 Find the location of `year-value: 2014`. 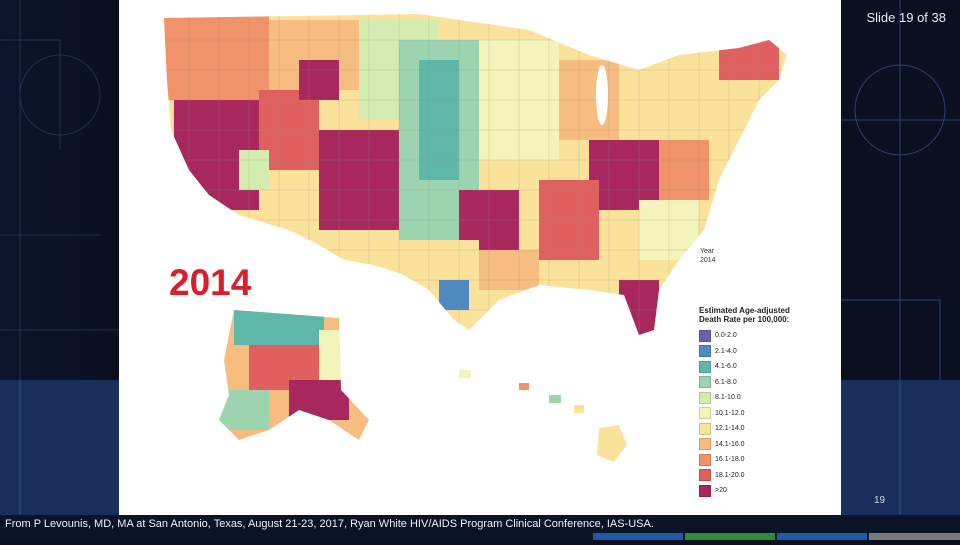

year-value: 2014 is located at coordinates (708, 260).